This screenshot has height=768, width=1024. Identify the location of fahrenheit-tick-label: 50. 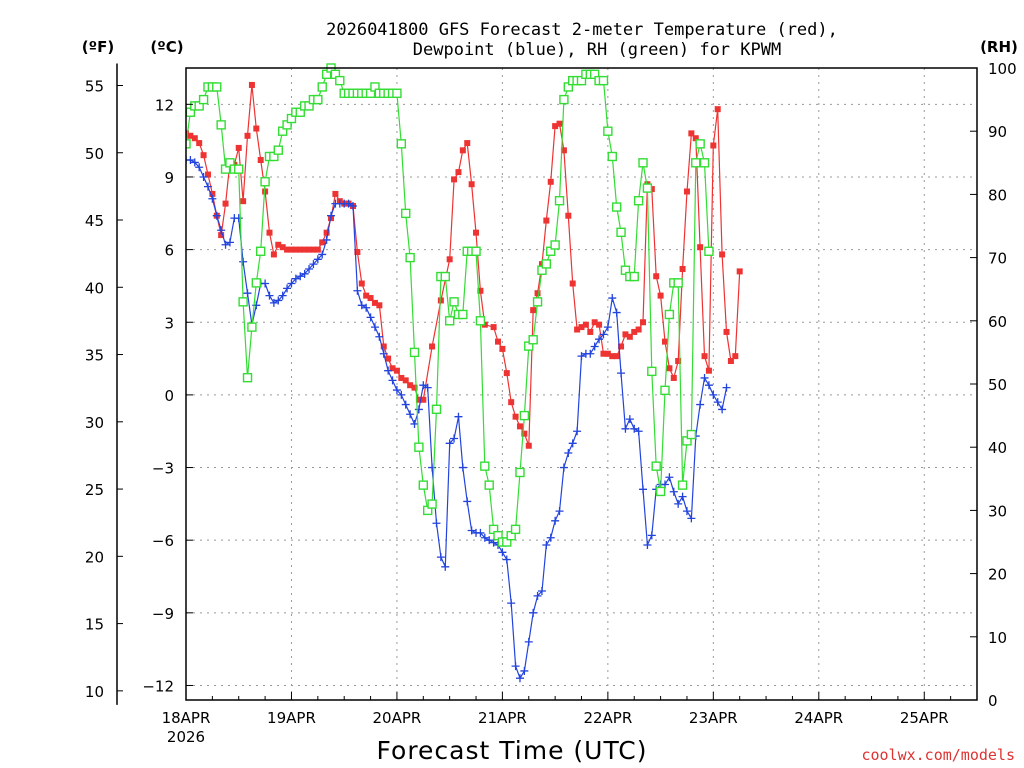
(94, 154).